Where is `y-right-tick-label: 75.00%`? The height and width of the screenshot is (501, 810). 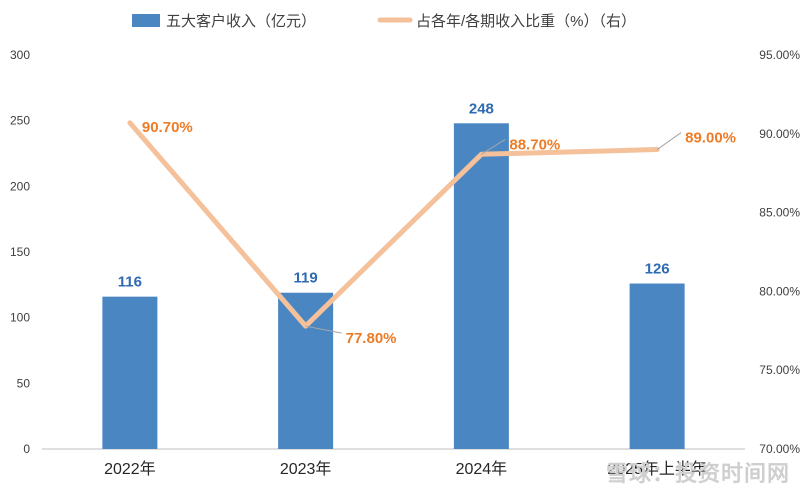 y-right-tick-label: 75.00% is located at coordinates (779, 370).